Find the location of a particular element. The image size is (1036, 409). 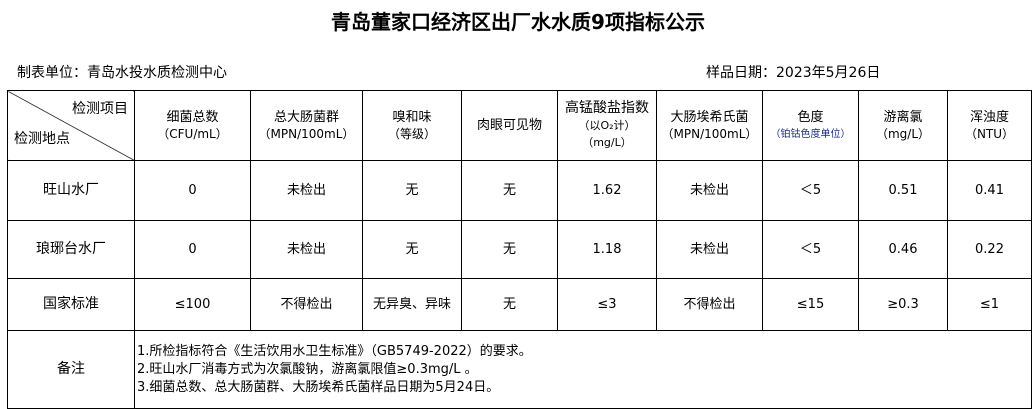

note: 2.旺山水厂消毒方式为次氯酸钠，游离氯限值≥0.3mg/L 。 is located at coordinates (307, 369).